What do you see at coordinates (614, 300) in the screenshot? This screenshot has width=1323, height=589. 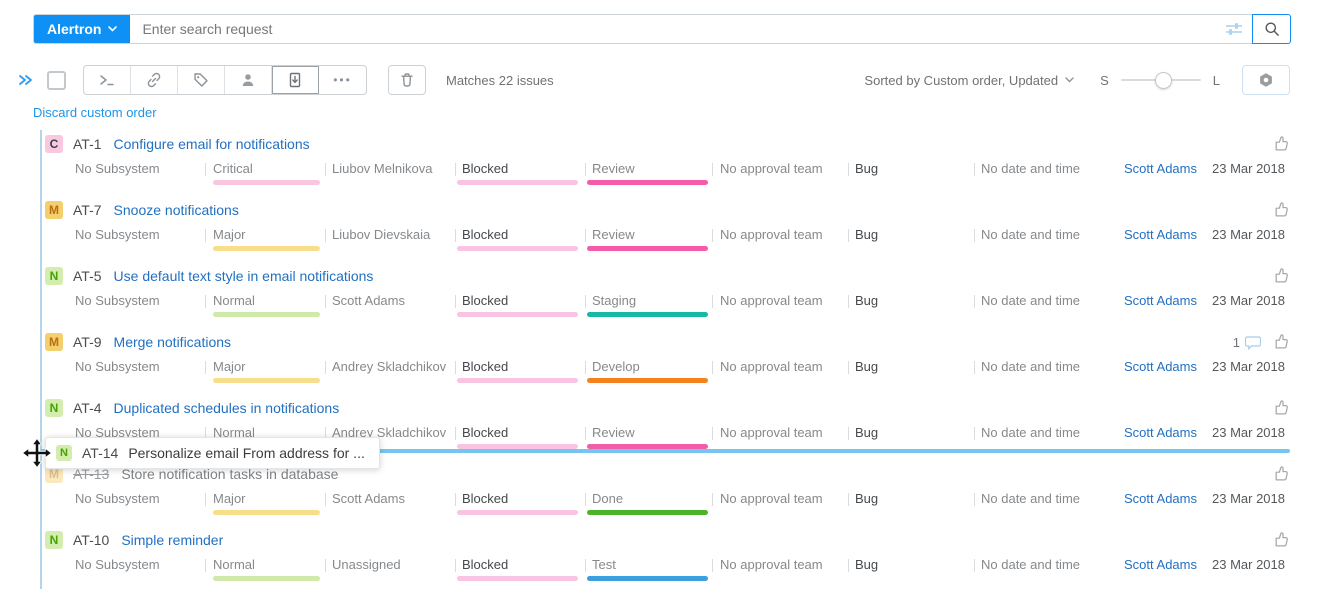 I see `field-stage: Staging` at bounding box center [614, 300].